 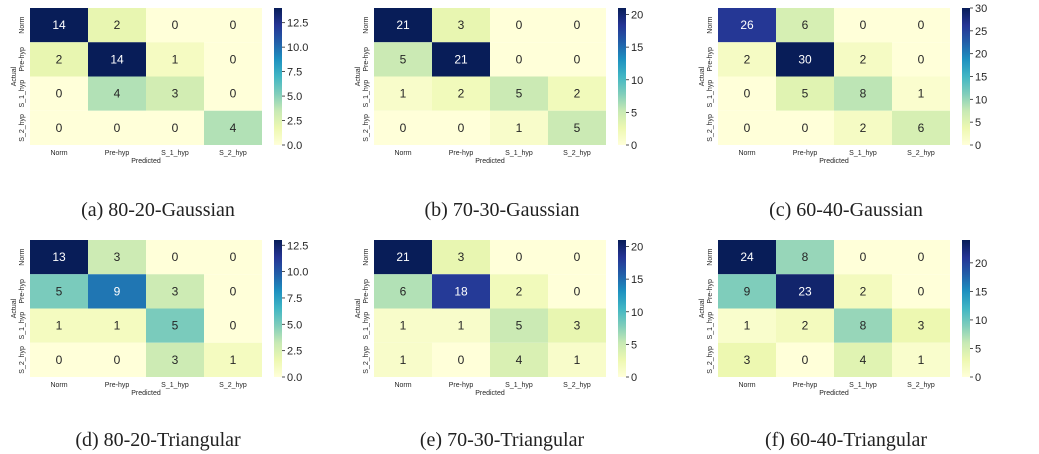 I want to click on x-tick-label: Norm, so click(x=402, y=385).